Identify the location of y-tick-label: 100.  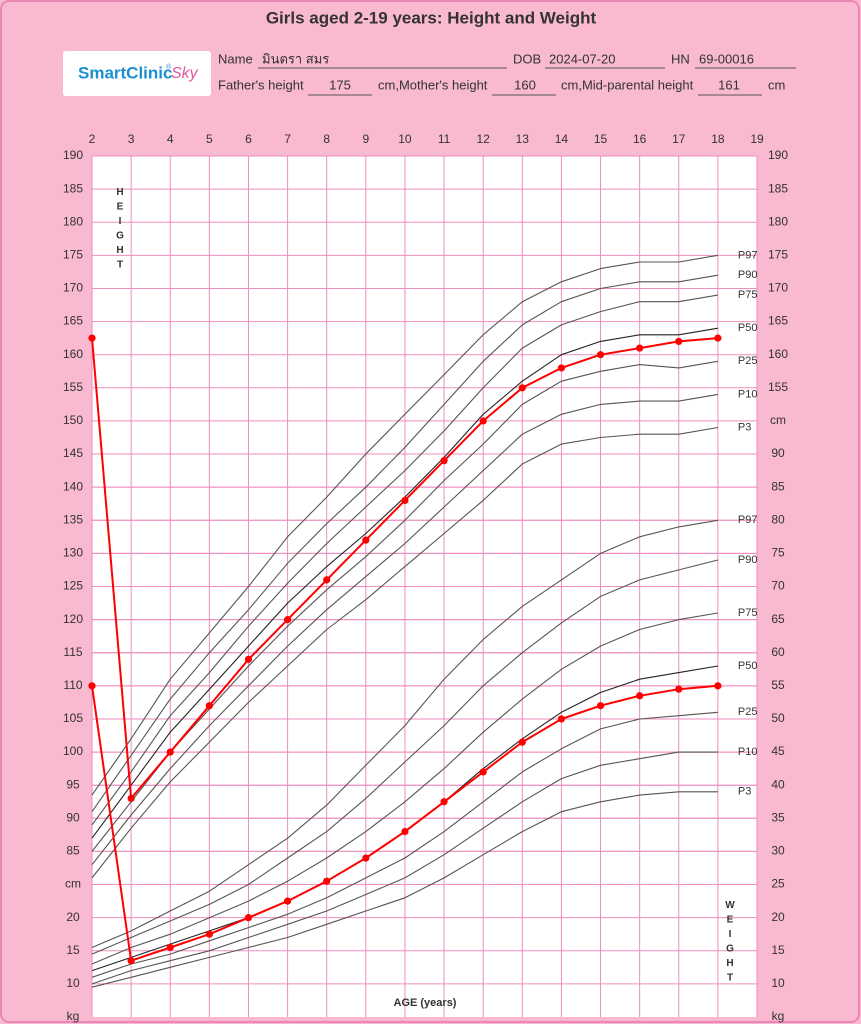
(73, 751).